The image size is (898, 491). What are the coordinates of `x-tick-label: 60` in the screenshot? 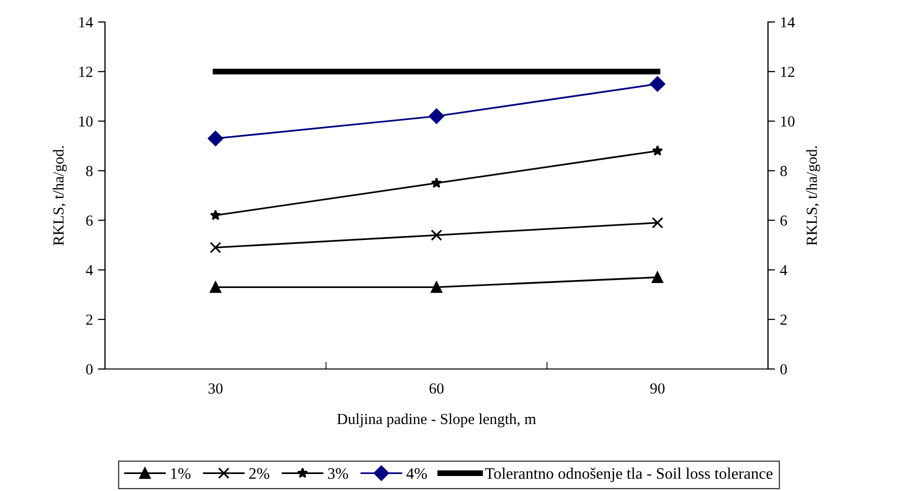 It's located at (437, 388).